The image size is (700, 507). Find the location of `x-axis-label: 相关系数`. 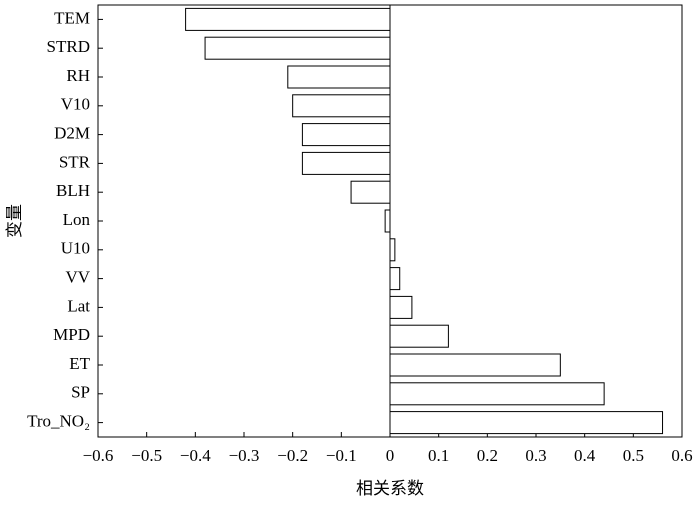

x-axis-label: 相关系数 is located at coordinates (390, 488).